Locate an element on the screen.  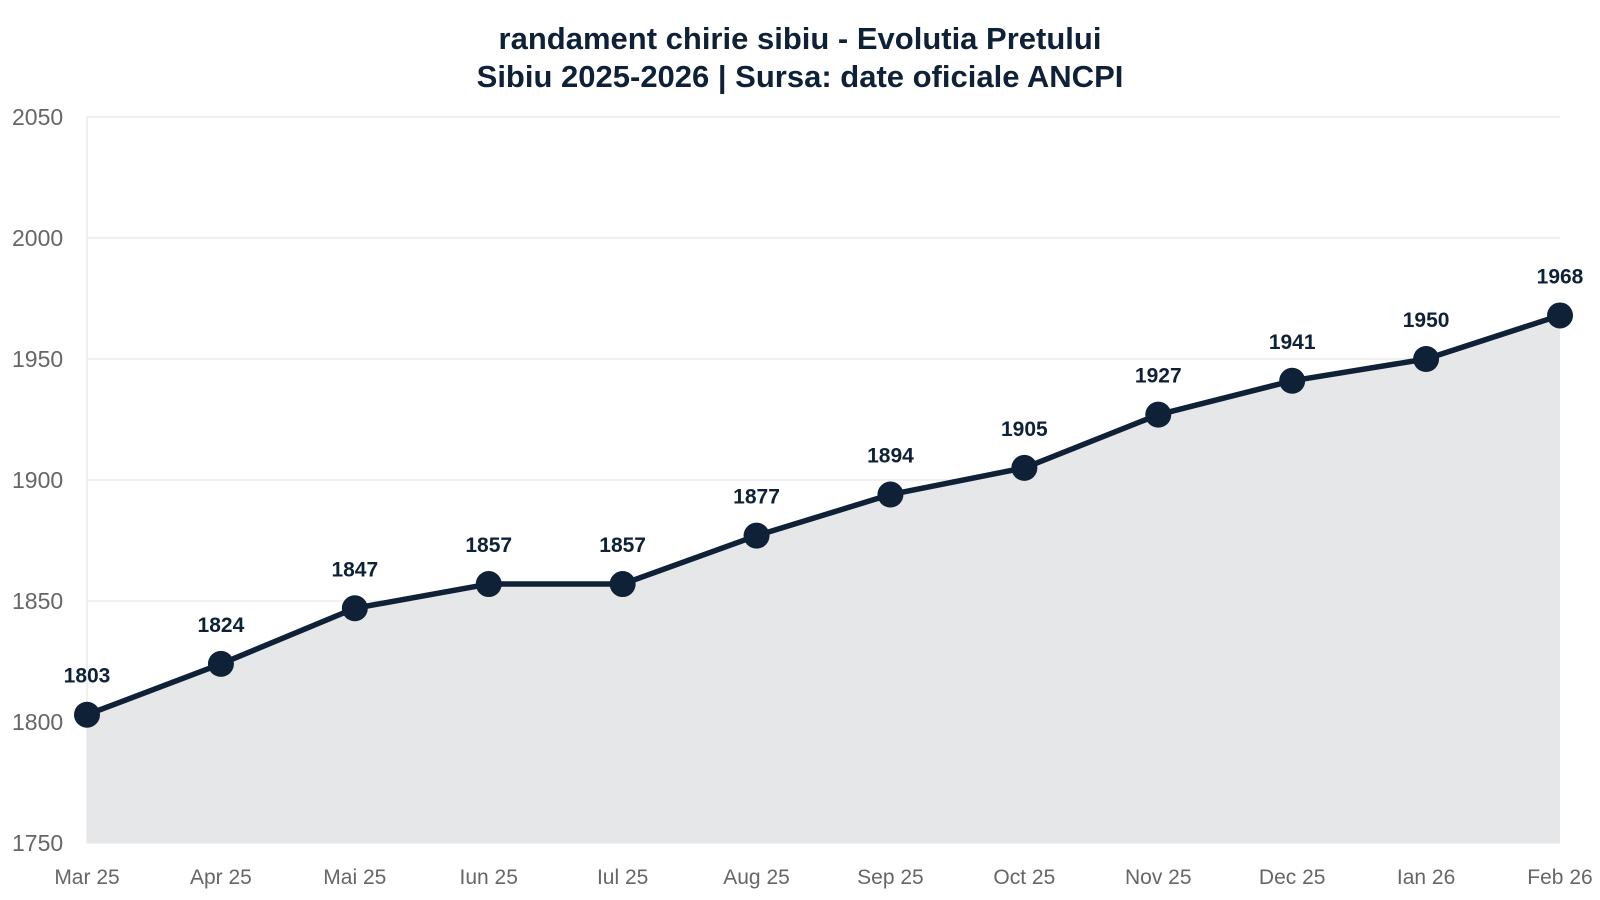
x-tick-label: Ian 26 is located at coordinates (1426, 877).